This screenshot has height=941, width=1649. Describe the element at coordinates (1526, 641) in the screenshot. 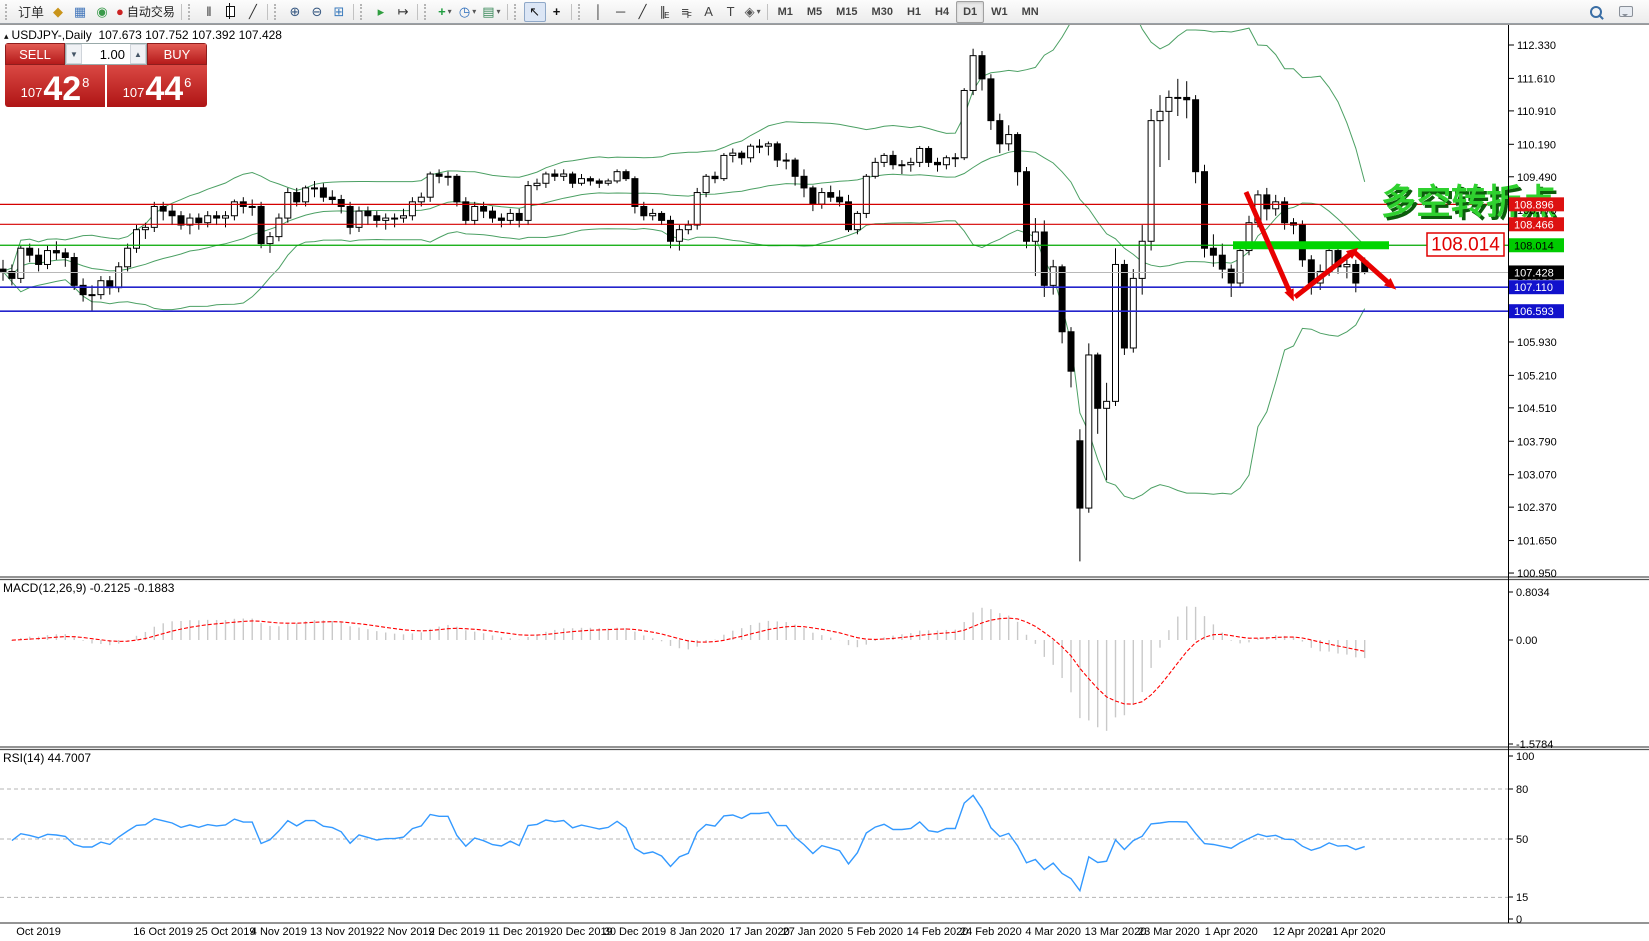

I see `macd-axis-label: 0.00` at that location.